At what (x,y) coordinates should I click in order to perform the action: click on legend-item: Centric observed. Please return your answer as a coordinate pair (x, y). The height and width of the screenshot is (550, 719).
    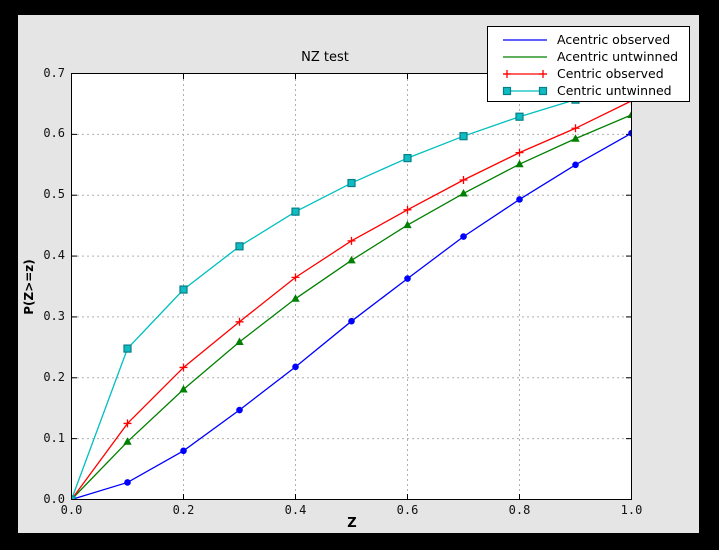
    Looking at the image, I should click on (588, 73).